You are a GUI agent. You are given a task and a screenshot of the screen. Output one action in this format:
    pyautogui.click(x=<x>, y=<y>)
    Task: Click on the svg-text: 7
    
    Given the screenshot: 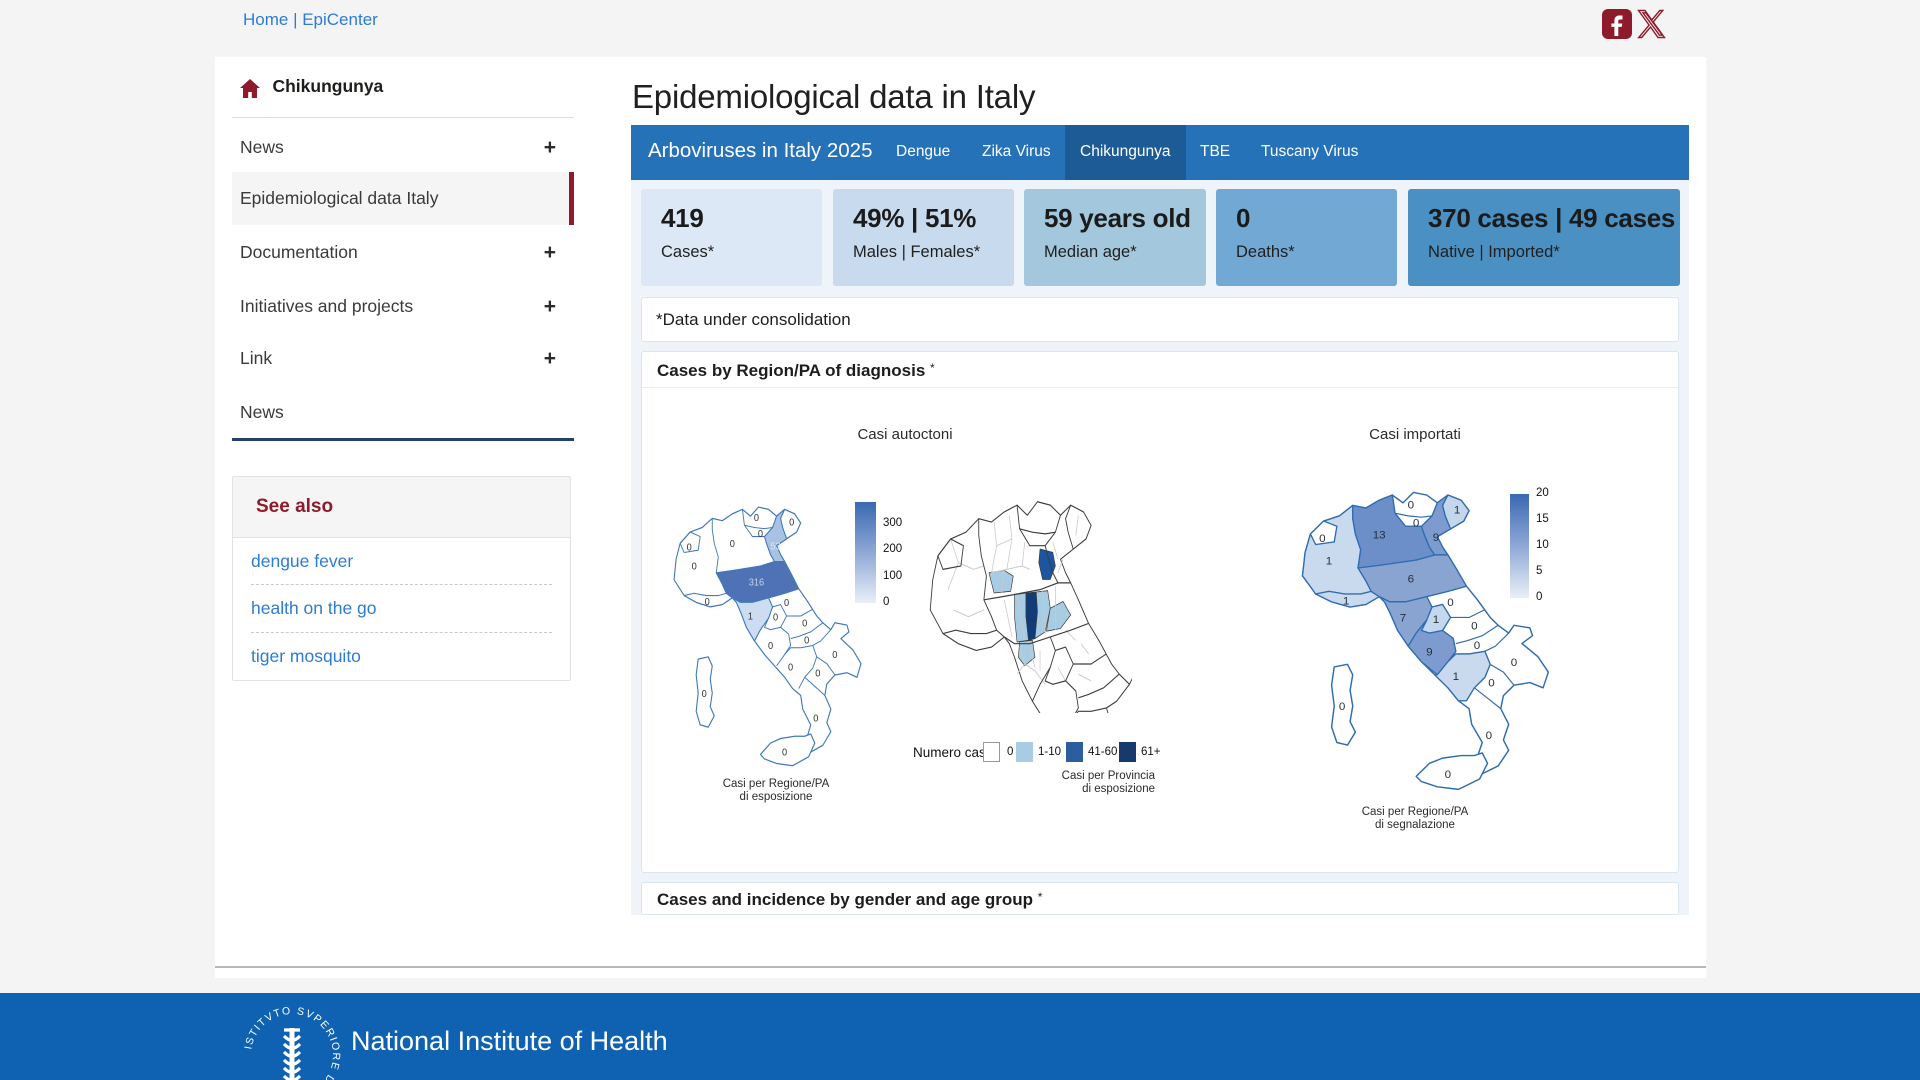 What is the action you would take?
    pyautogui.click(x=1403, y=619)
    